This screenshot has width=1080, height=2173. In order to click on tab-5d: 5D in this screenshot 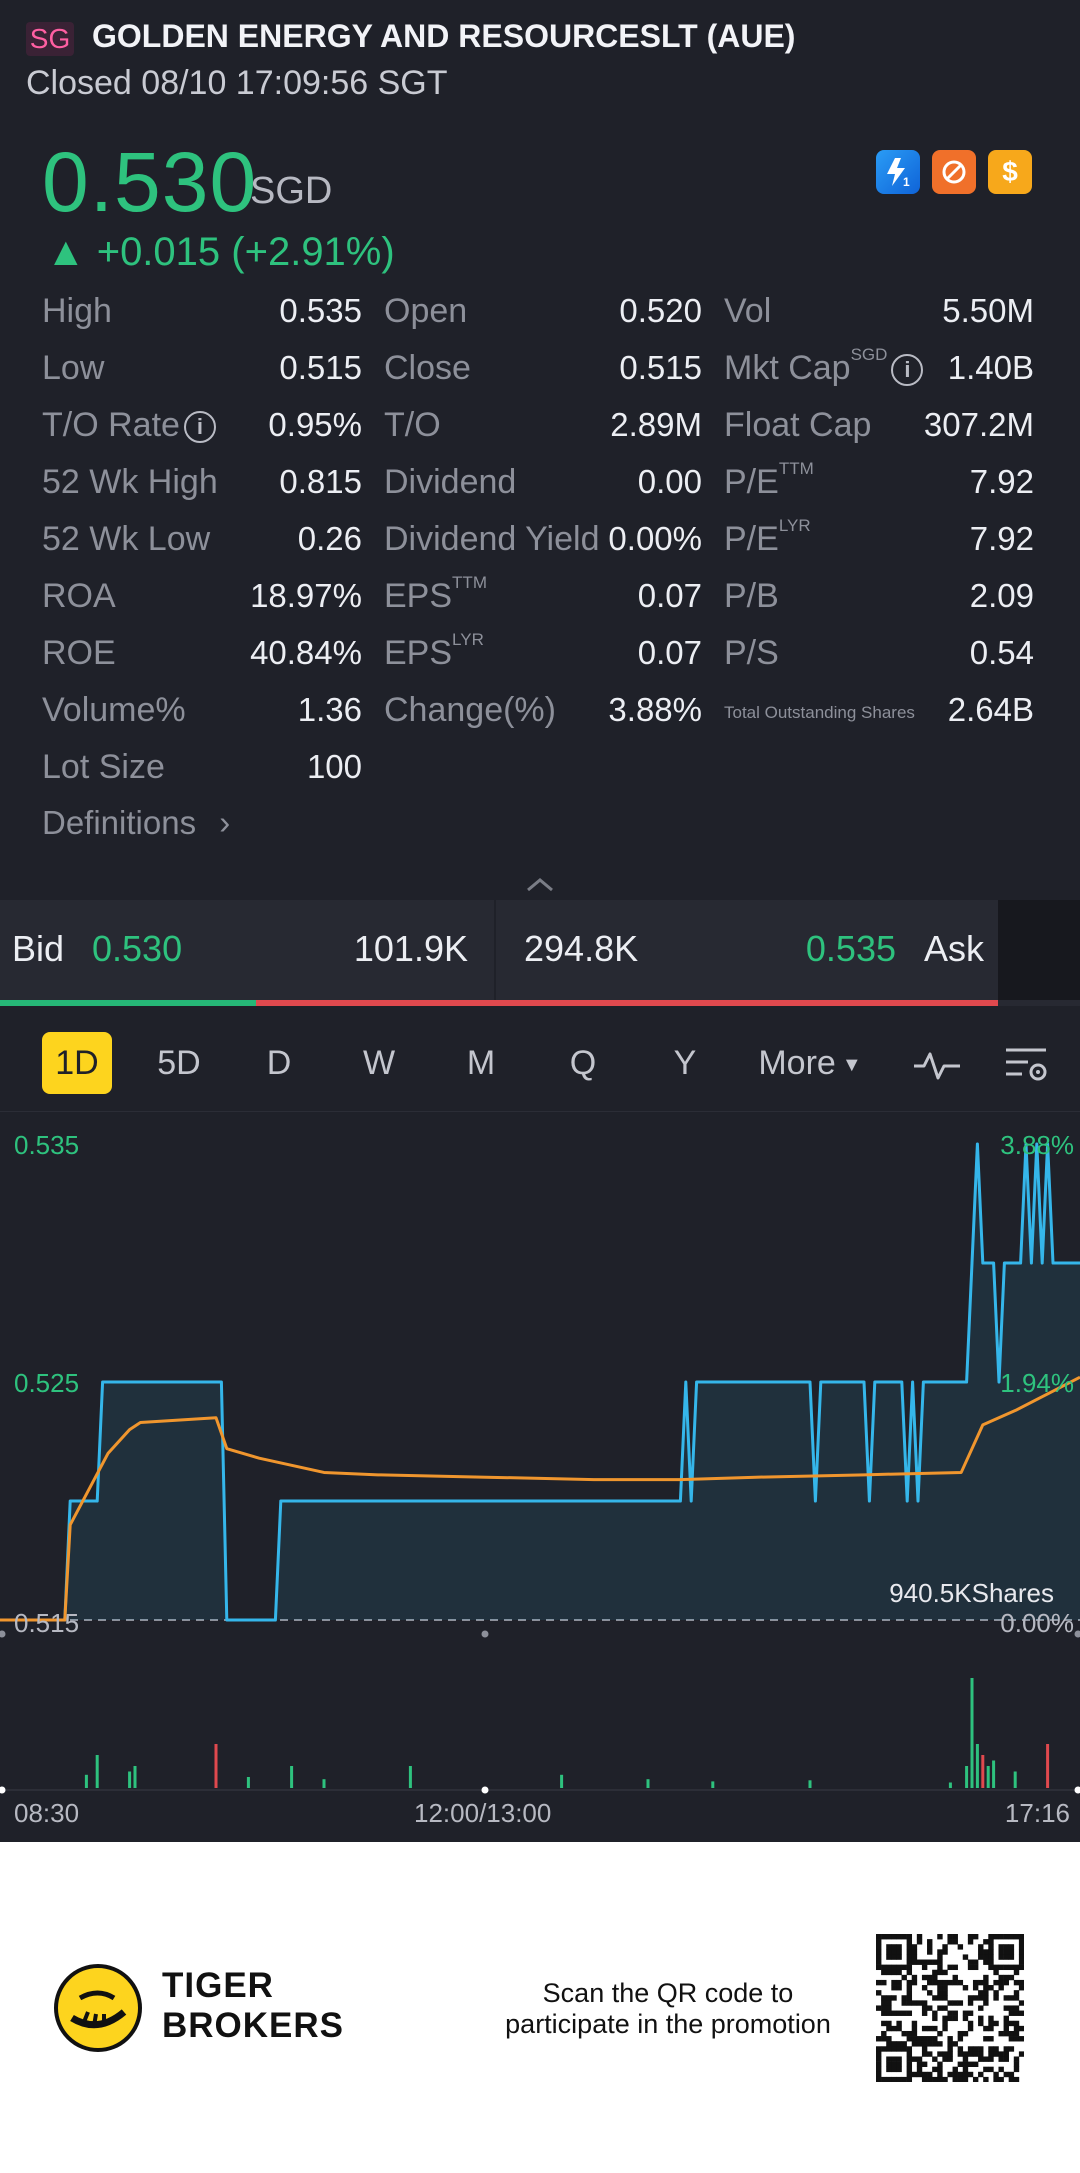, I will do `click(179, 1063)`.